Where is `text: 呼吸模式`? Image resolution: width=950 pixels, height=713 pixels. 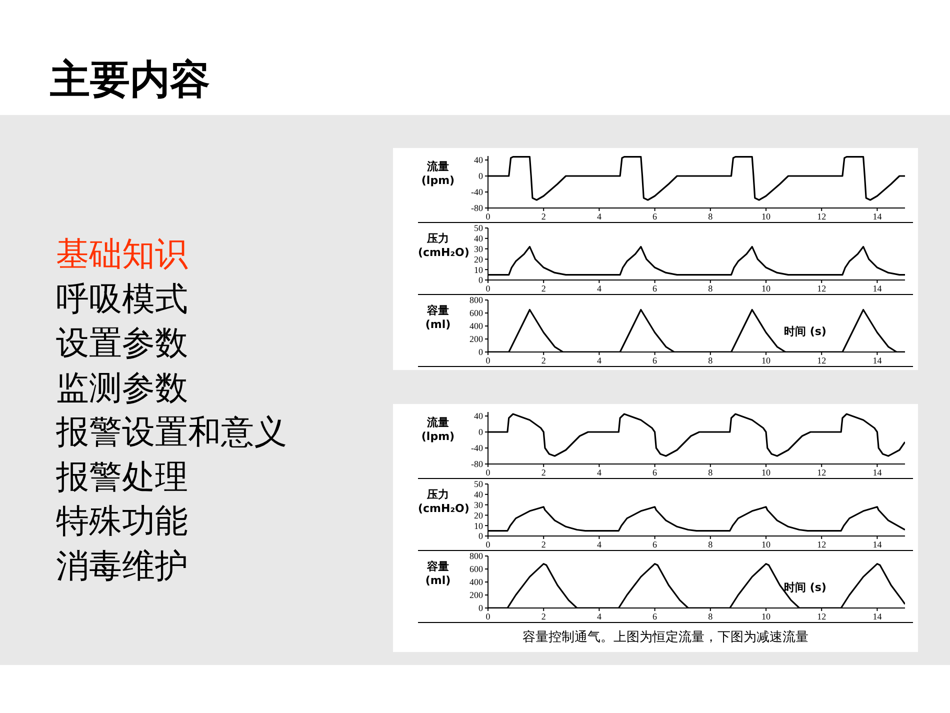 text: 呼吸模式 is located at coordinates (122, 299).